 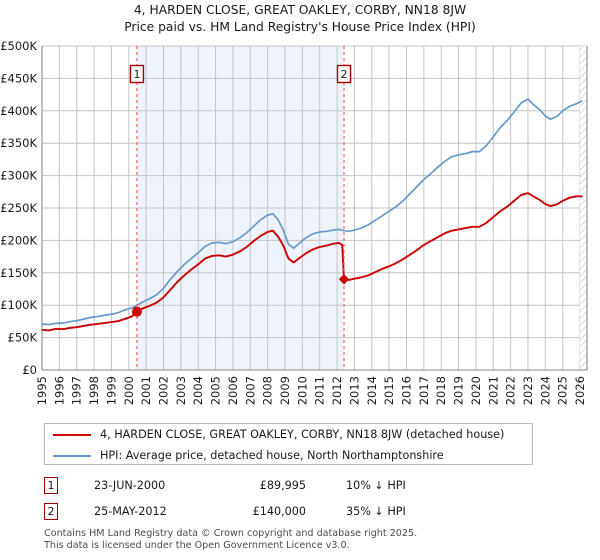 I want to click on x-axis-tick-label: 2004, so click(x=198, y=390).